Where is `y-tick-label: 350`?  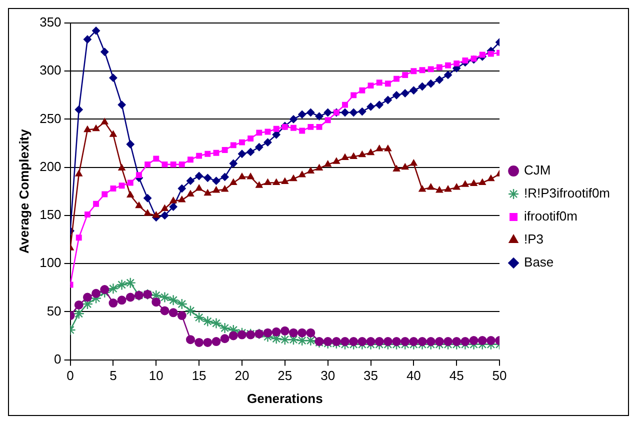
y-tick-label: 350 is located at coordinates (51, 22).